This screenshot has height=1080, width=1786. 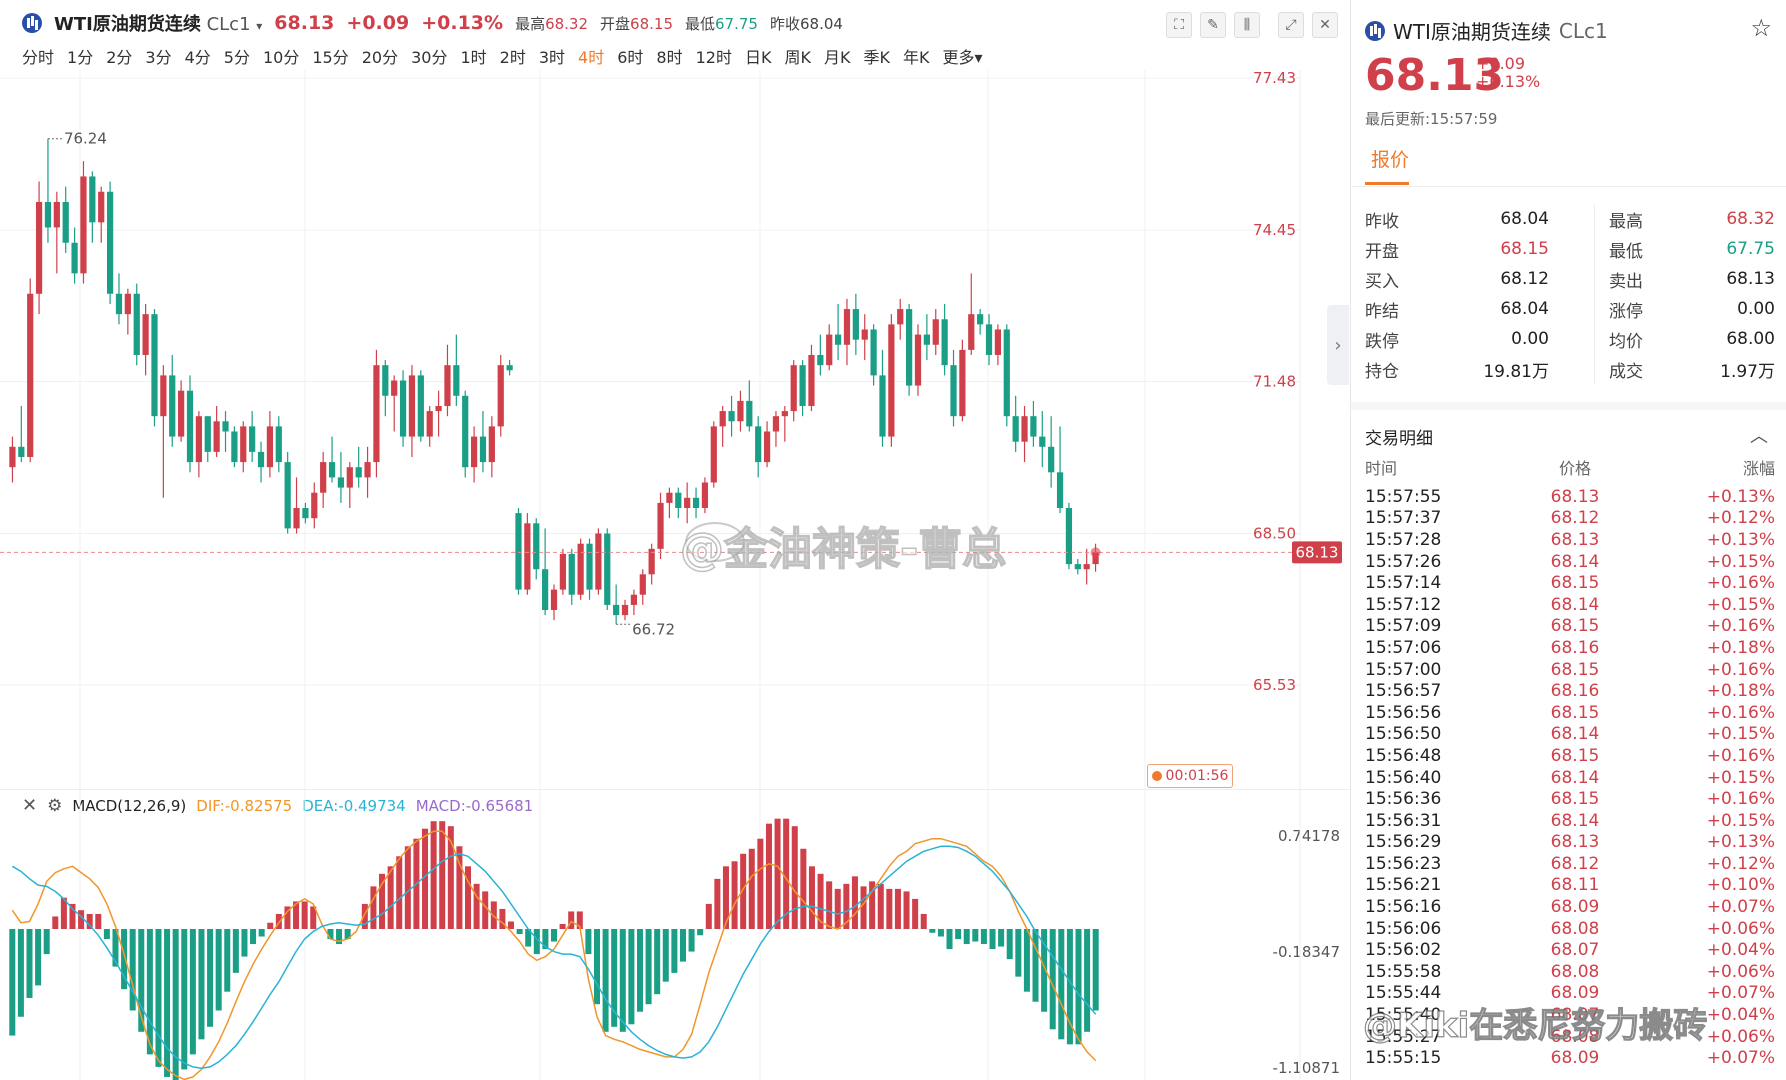 I want to click on timeframe-16: 12时, so click(x=713, y=57).